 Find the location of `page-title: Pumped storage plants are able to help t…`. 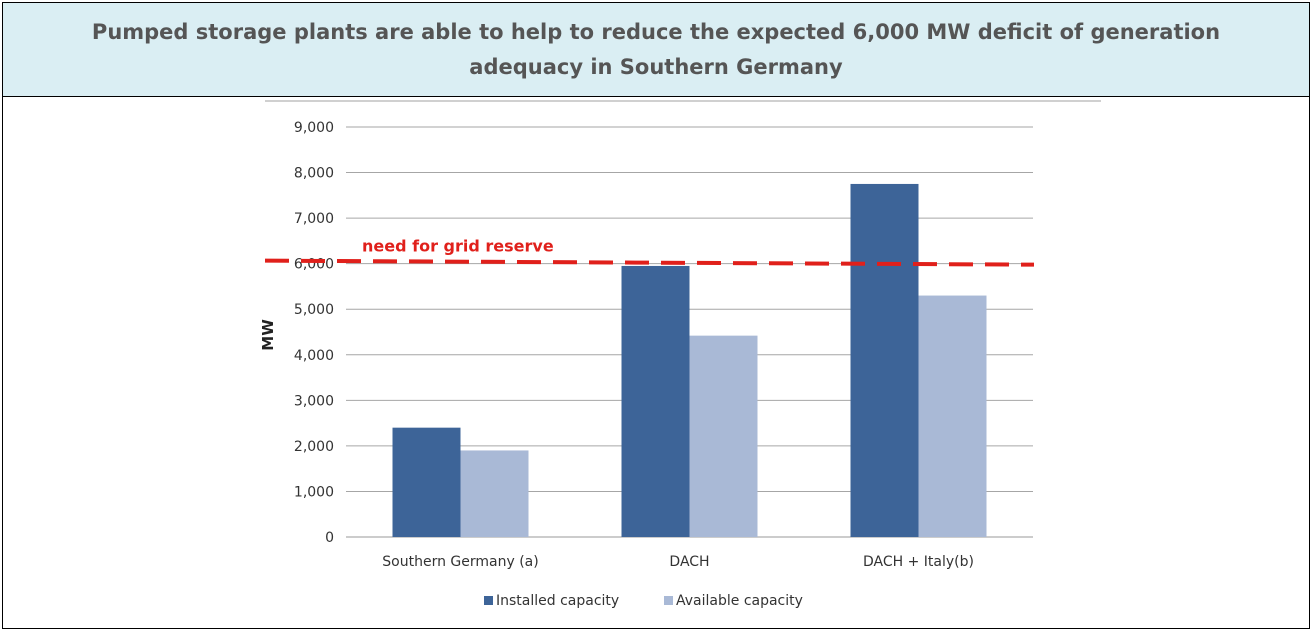

page-title: Pumped storage plants are able to help t… is located at coordinates (656, 49).